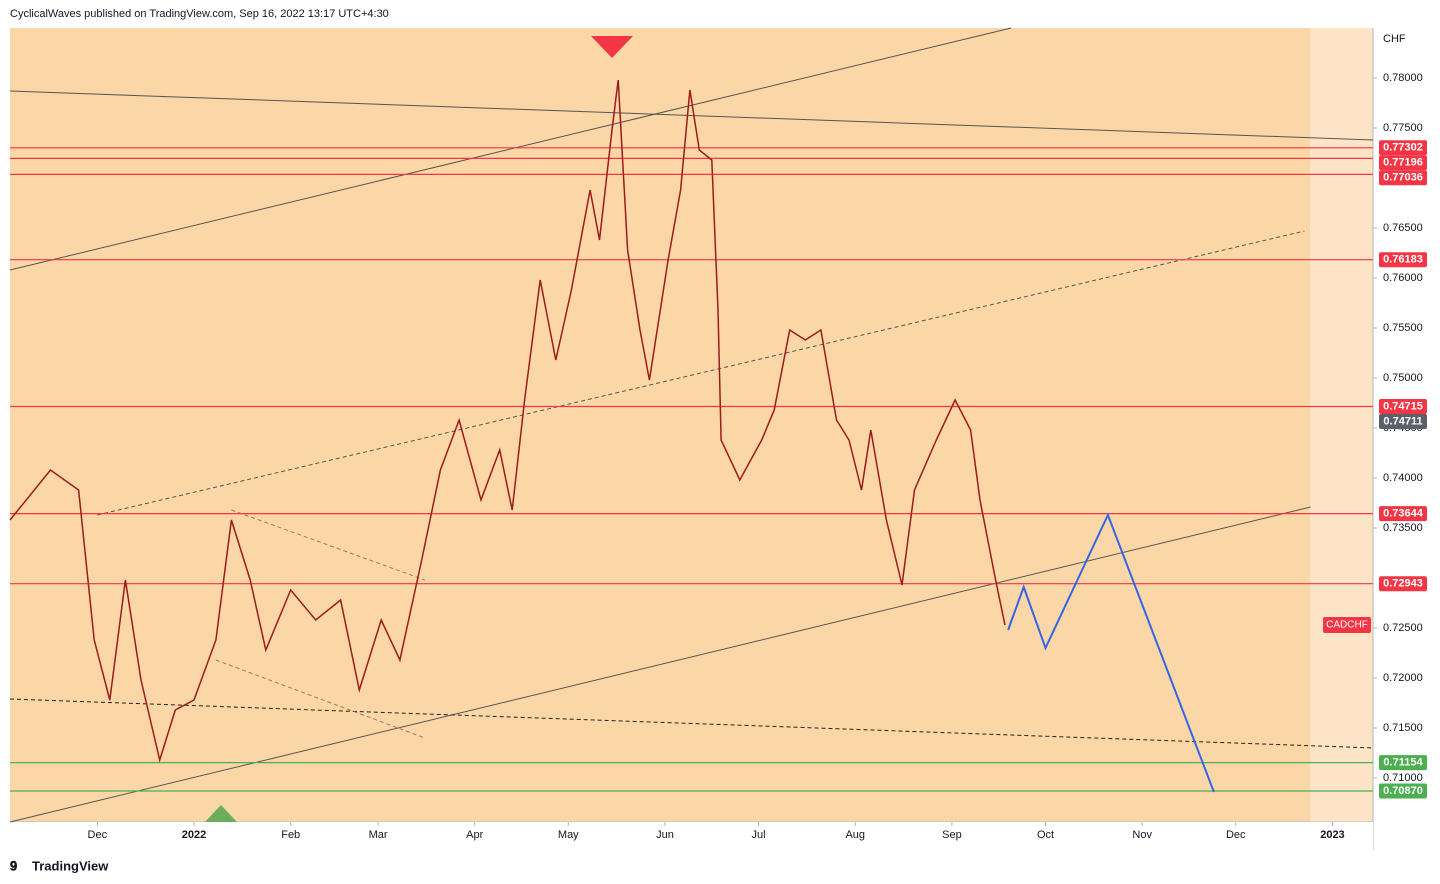 The image size is (1440, 884). I want to click on level-label: 0.76183, so click(1403, 260).